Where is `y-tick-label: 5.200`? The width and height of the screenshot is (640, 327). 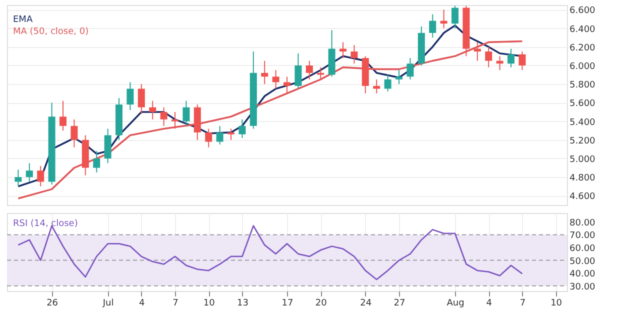 y-tick-label: 5.200 is located at coordinates (583, 141).